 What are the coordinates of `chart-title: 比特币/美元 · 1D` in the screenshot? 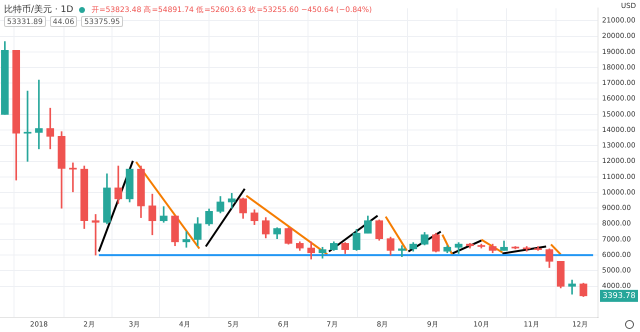 It's located at (39, 10).